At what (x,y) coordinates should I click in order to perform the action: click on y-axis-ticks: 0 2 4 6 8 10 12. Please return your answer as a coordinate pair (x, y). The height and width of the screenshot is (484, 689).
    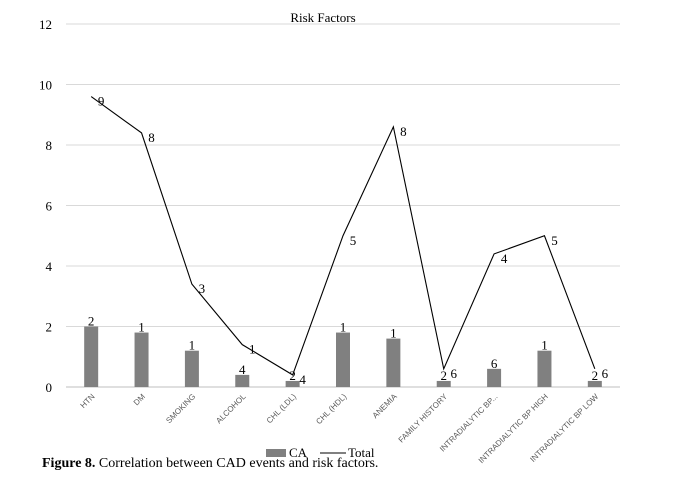
    Looking at the image, I should click on (46, 206).